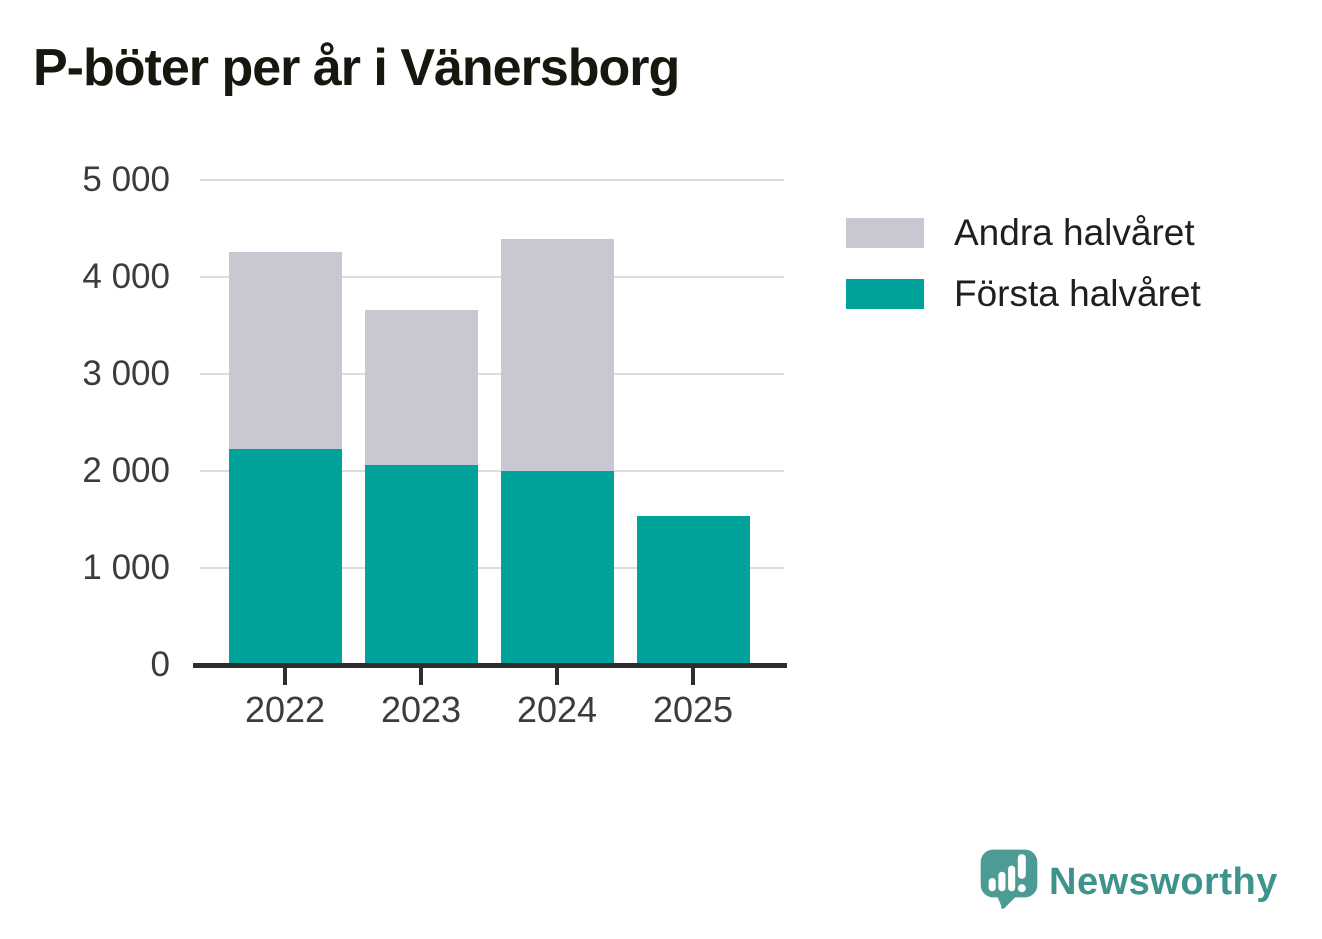  What do you see at coordinates (126, 373) in the screenshot?
I see `y-axis-tick-label: 3 000` at bounding box center [126, 373].